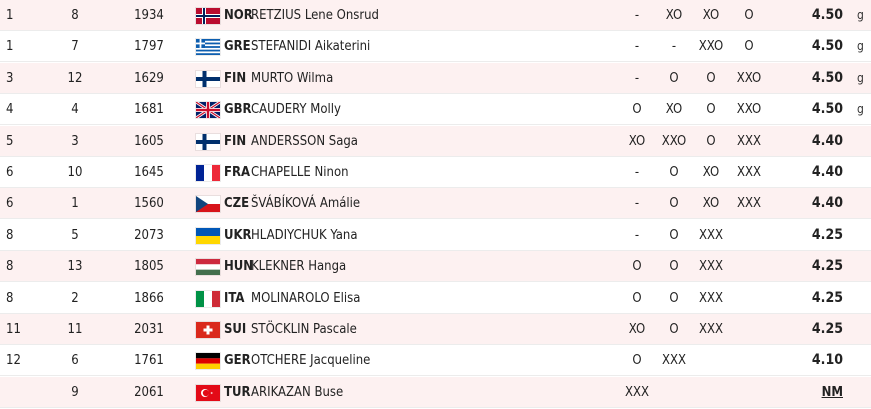 This screenshot has width=871, height=409. Describe the element at coordinates (149, 360) in the screenshot. I see `bib-cell: 1761` at that location.